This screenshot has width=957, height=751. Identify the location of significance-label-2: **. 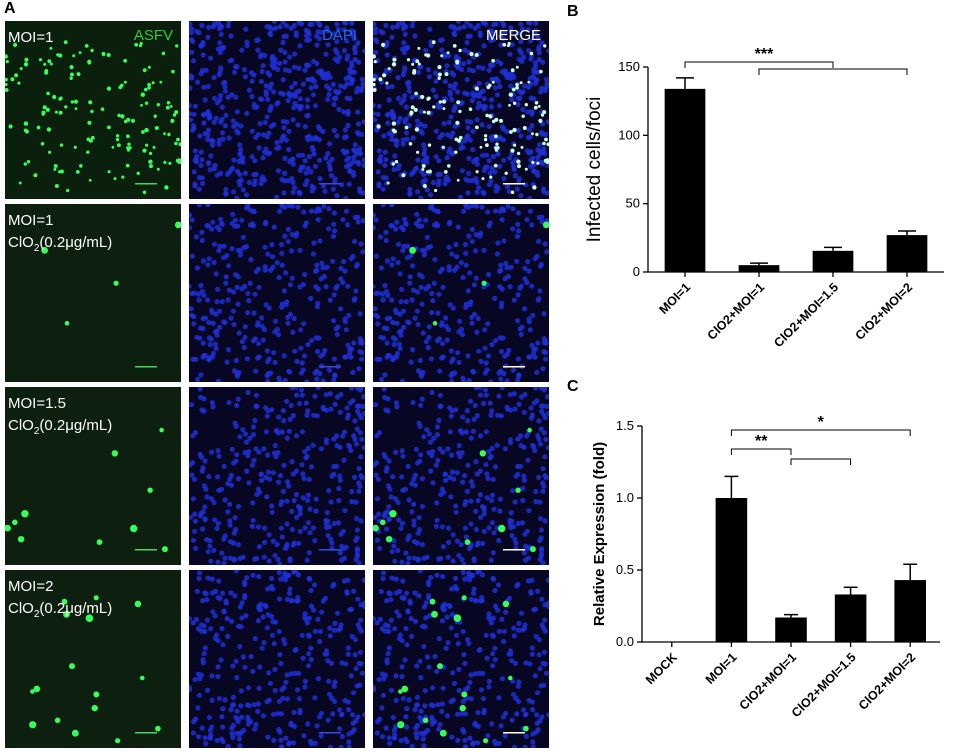
(761, 441).